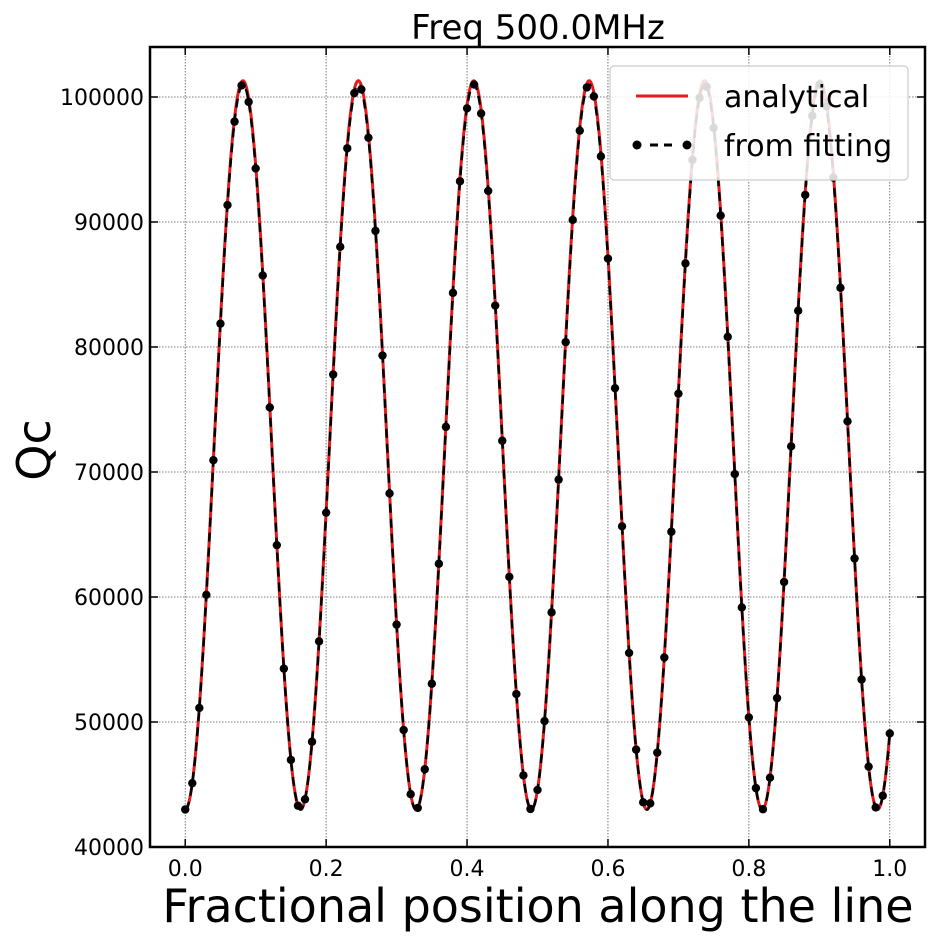  What do you see at coordinates (637, 145) in the screenshot?
I see `legend-marker-fitting` at bounding box center [637, 145].